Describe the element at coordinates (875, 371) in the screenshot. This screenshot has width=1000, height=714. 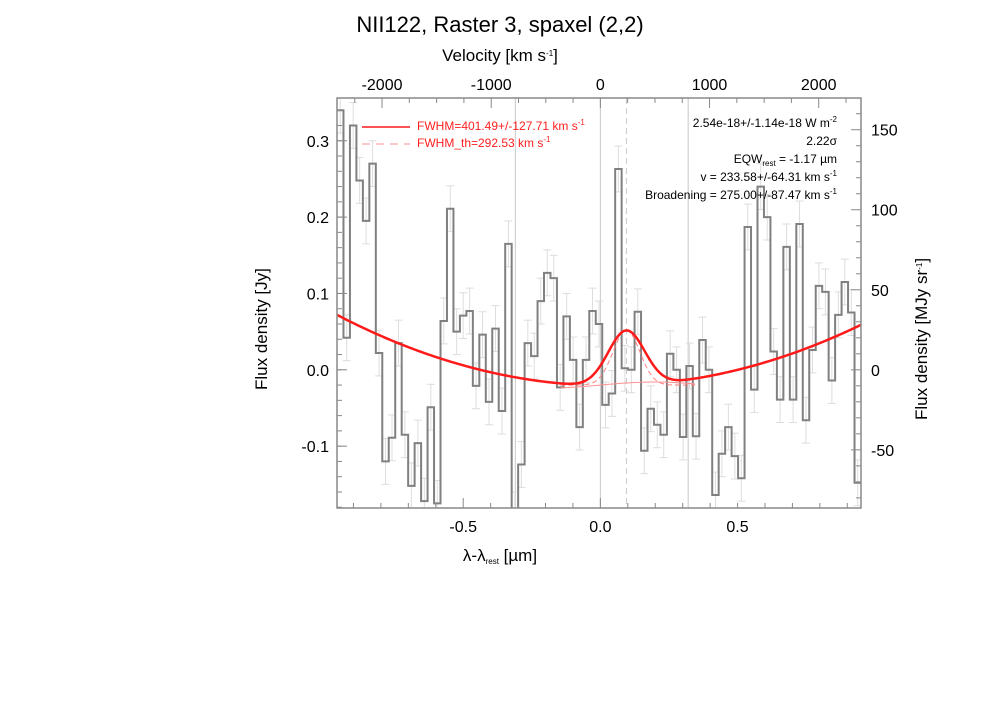
I see `right-tick-label: 0` at that location.